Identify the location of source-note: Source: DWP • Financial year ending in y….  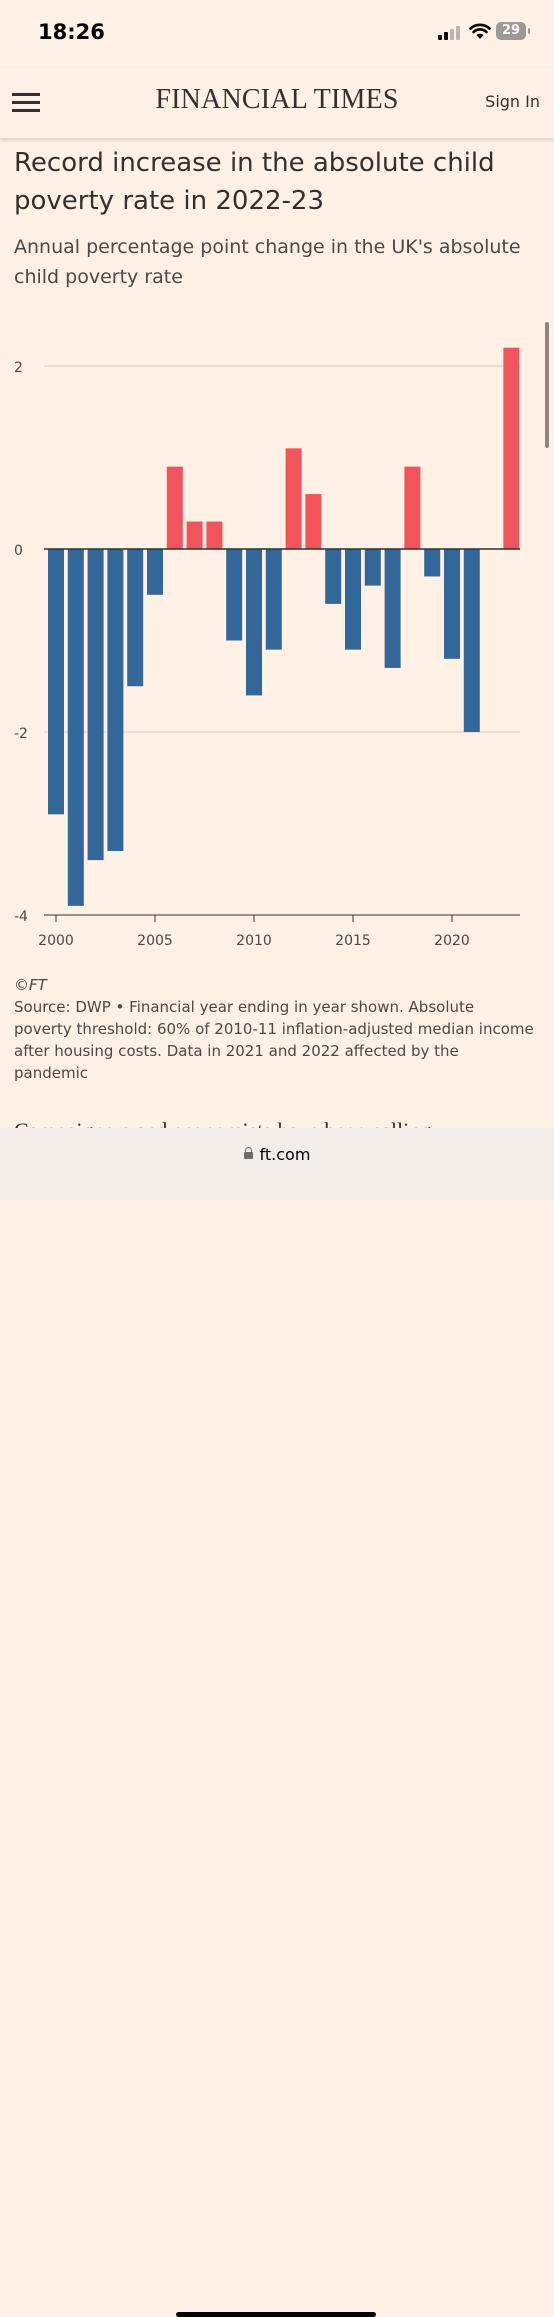
(274, 1040).